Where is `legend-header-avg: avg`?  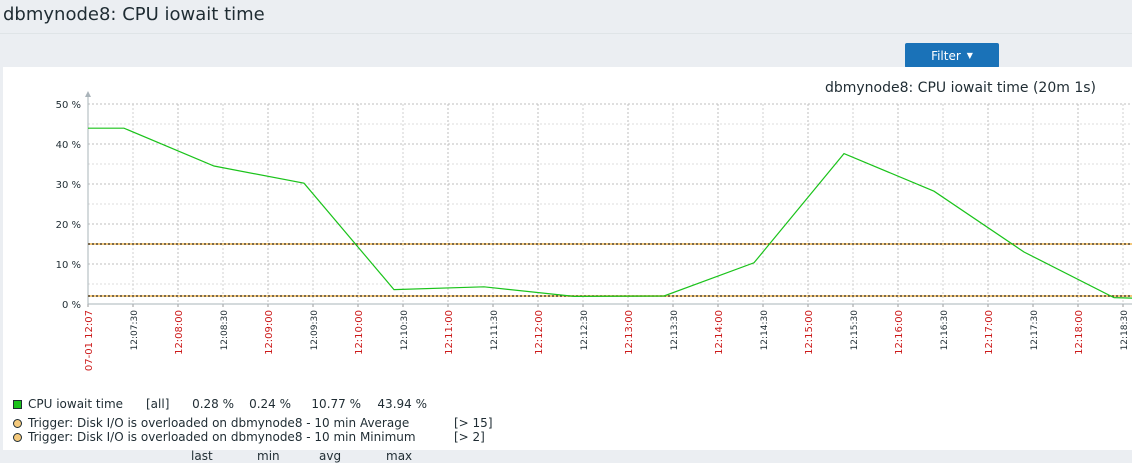
legend-header-avg: avg is located at coordinates (330, 456).